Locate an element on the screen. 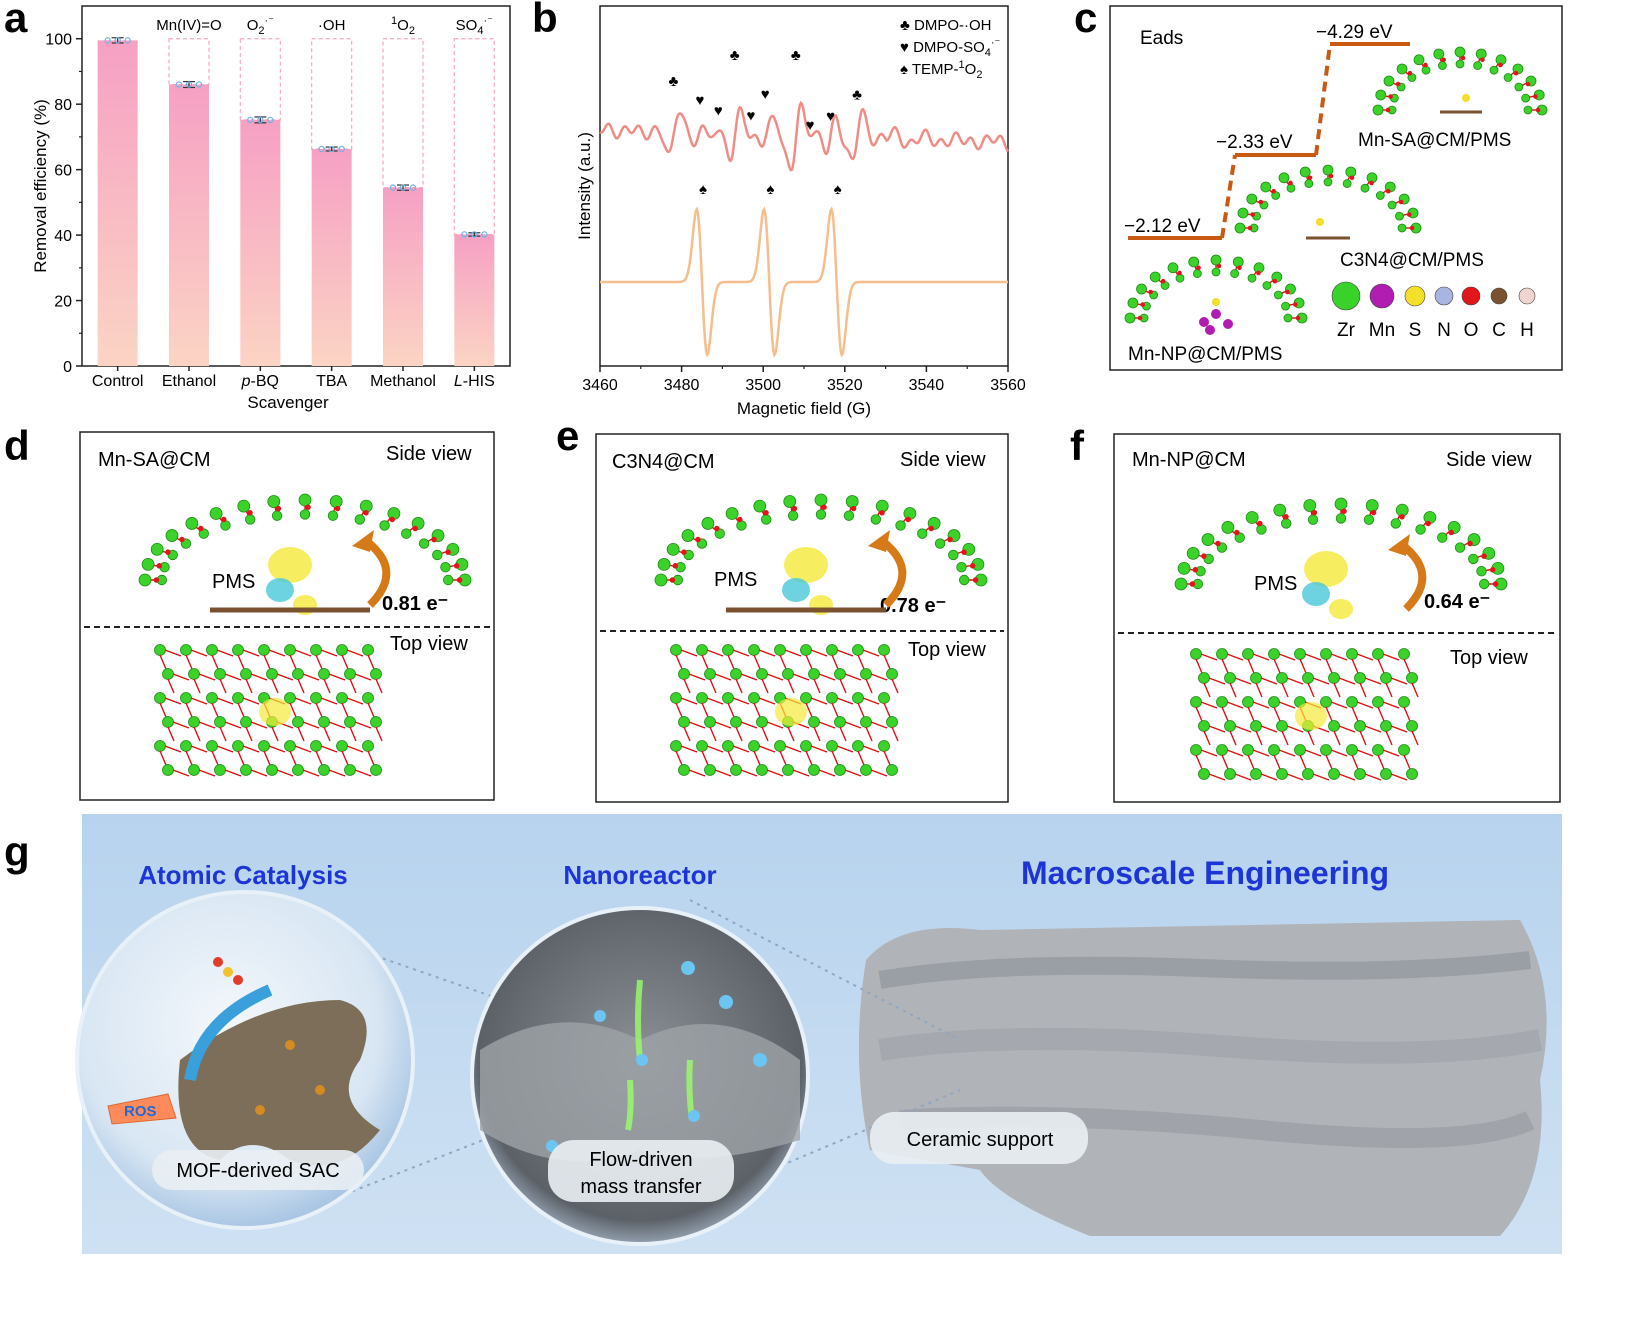 This screenshot has width=1644, height=1322. species-label: ·OH is located at coordinates (332, 25).